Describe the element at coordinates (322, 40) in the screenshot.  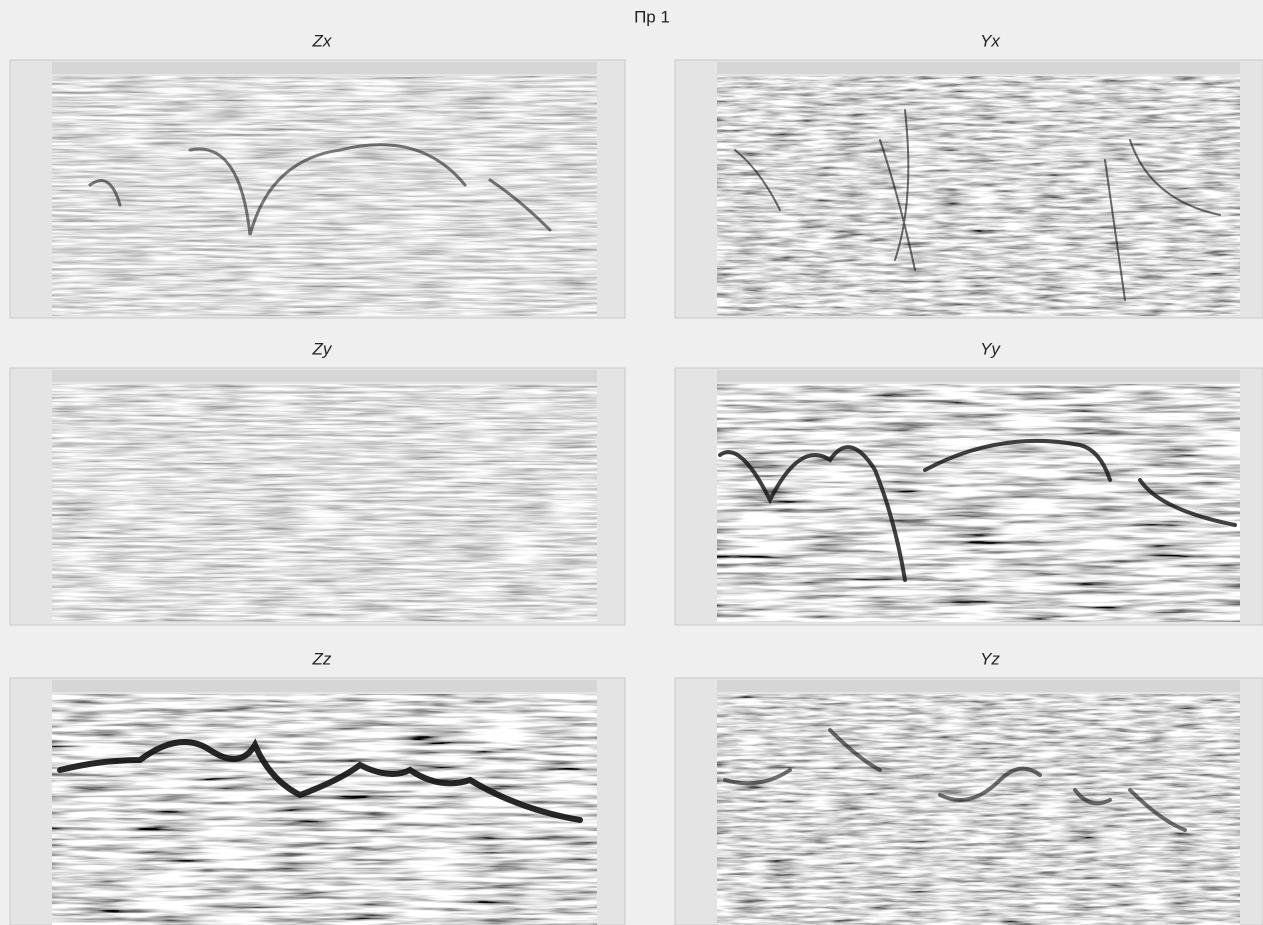
I see `panel-label: Zx` at that location.